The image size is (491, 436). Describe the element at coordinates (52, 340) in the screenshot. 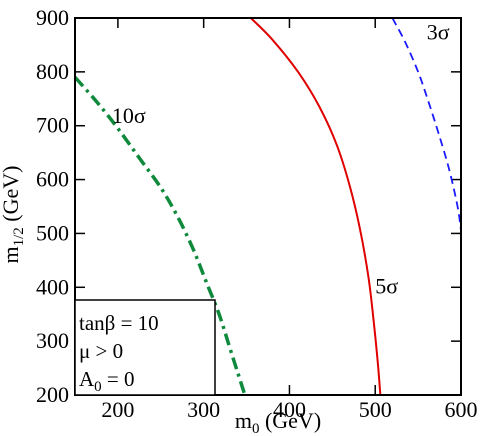

I see `y-tick-label: 300` at that location.